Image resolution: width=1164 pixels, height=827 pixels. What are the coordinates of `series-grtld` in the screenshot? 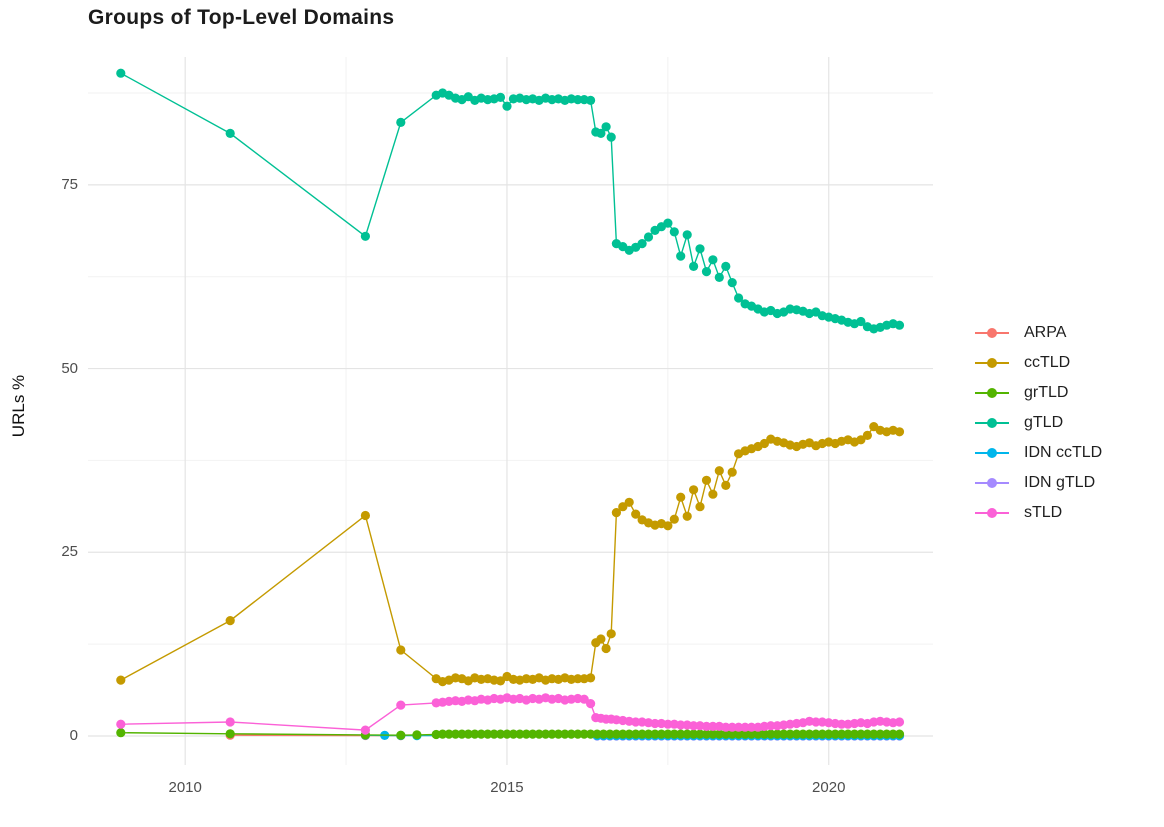 It's located at (510, 734).